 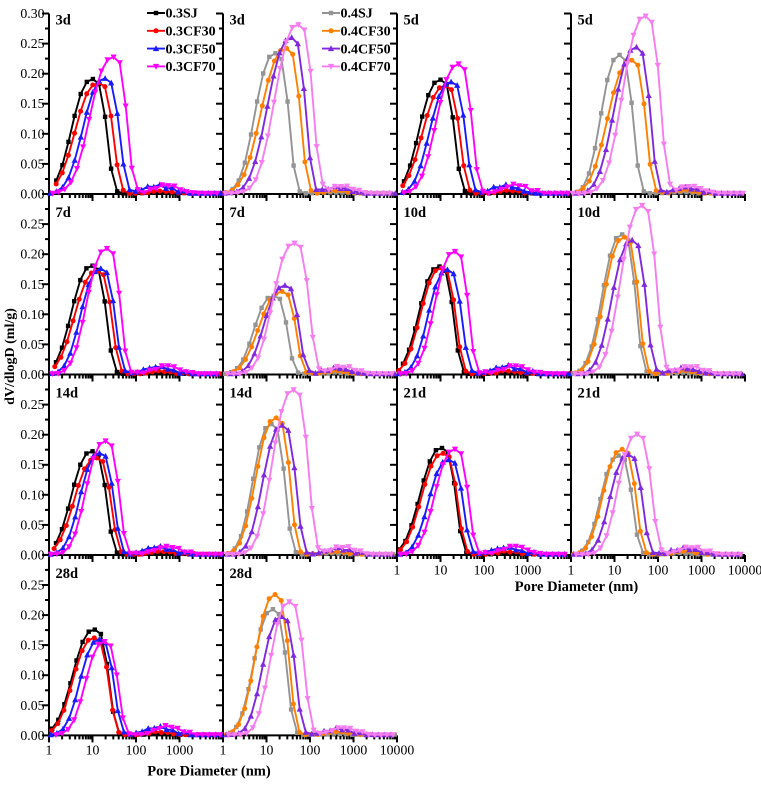 I want to click on svg-text: 0.3CF30, so click(x=191, y=32).